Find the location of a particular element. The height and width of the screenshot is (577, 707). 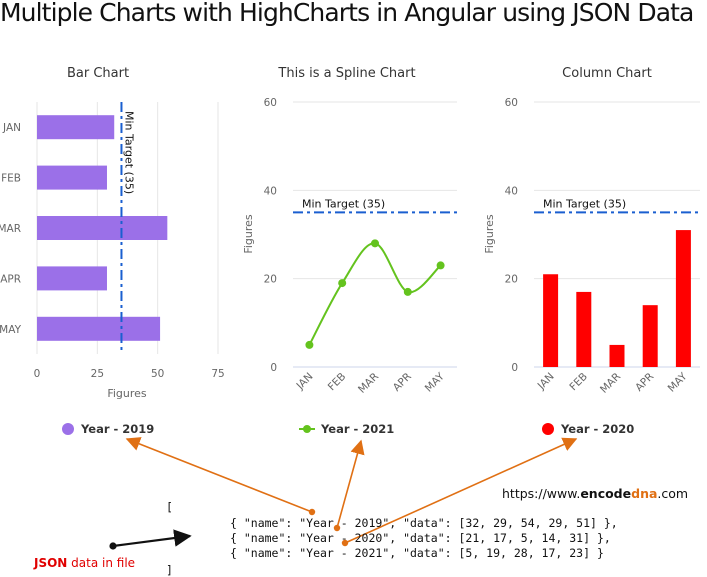

url-bold-2: dna is located at coordinates (644, 493).